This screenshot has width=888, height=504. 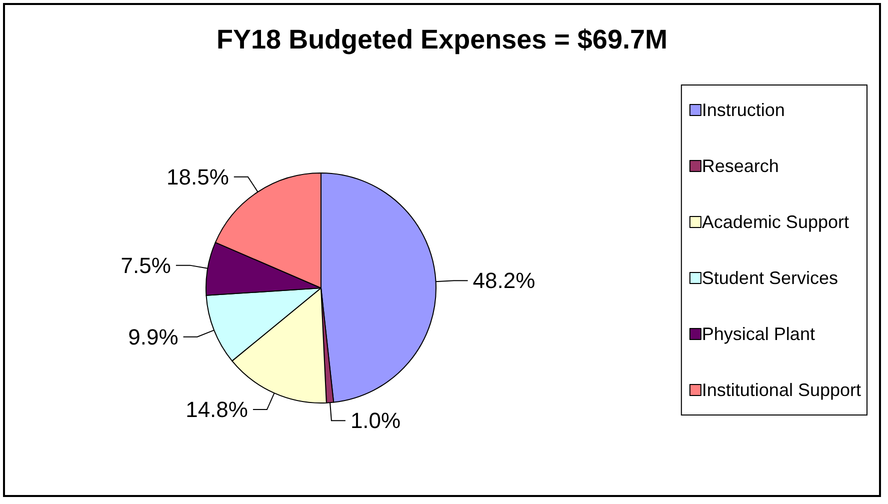 I want to click on legend-label: Academic Support, so click(x=775, y=222).